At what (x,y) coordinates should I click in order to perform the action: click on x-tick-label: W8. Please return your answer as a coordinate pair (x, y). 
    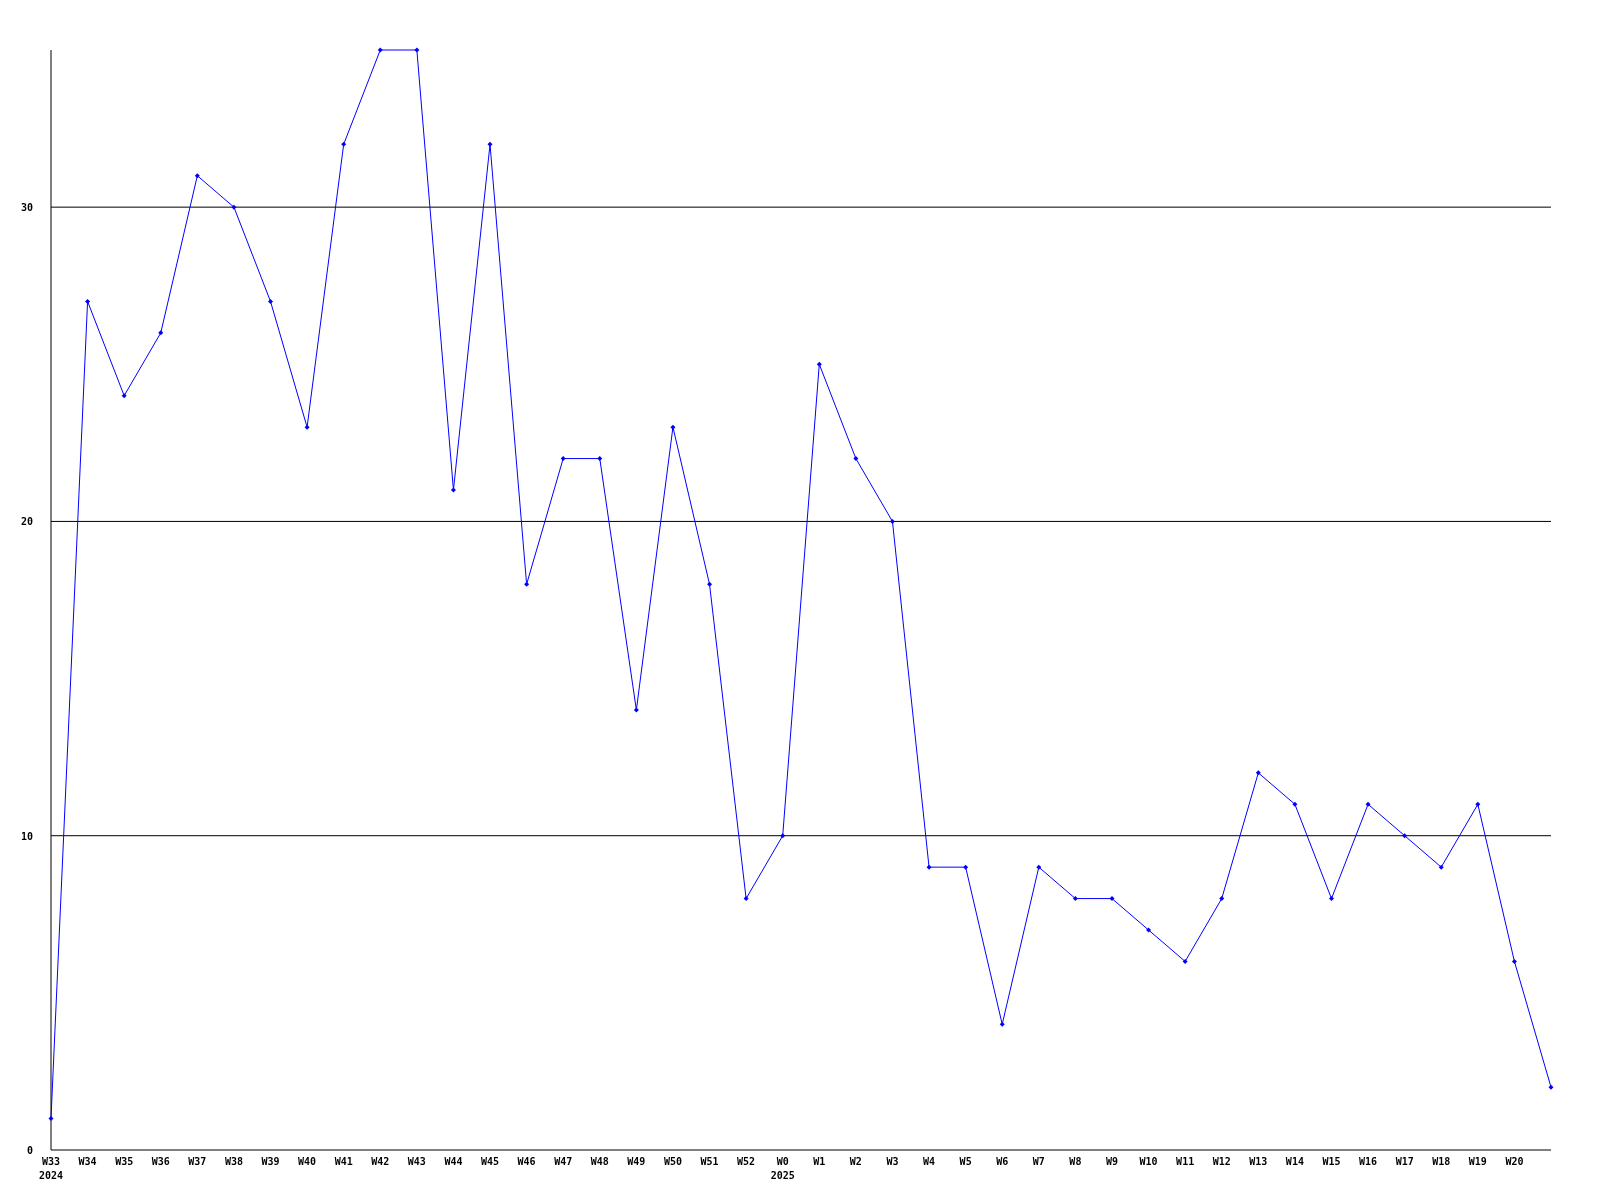
    Looking at the image, I should click on (1075, 1161).